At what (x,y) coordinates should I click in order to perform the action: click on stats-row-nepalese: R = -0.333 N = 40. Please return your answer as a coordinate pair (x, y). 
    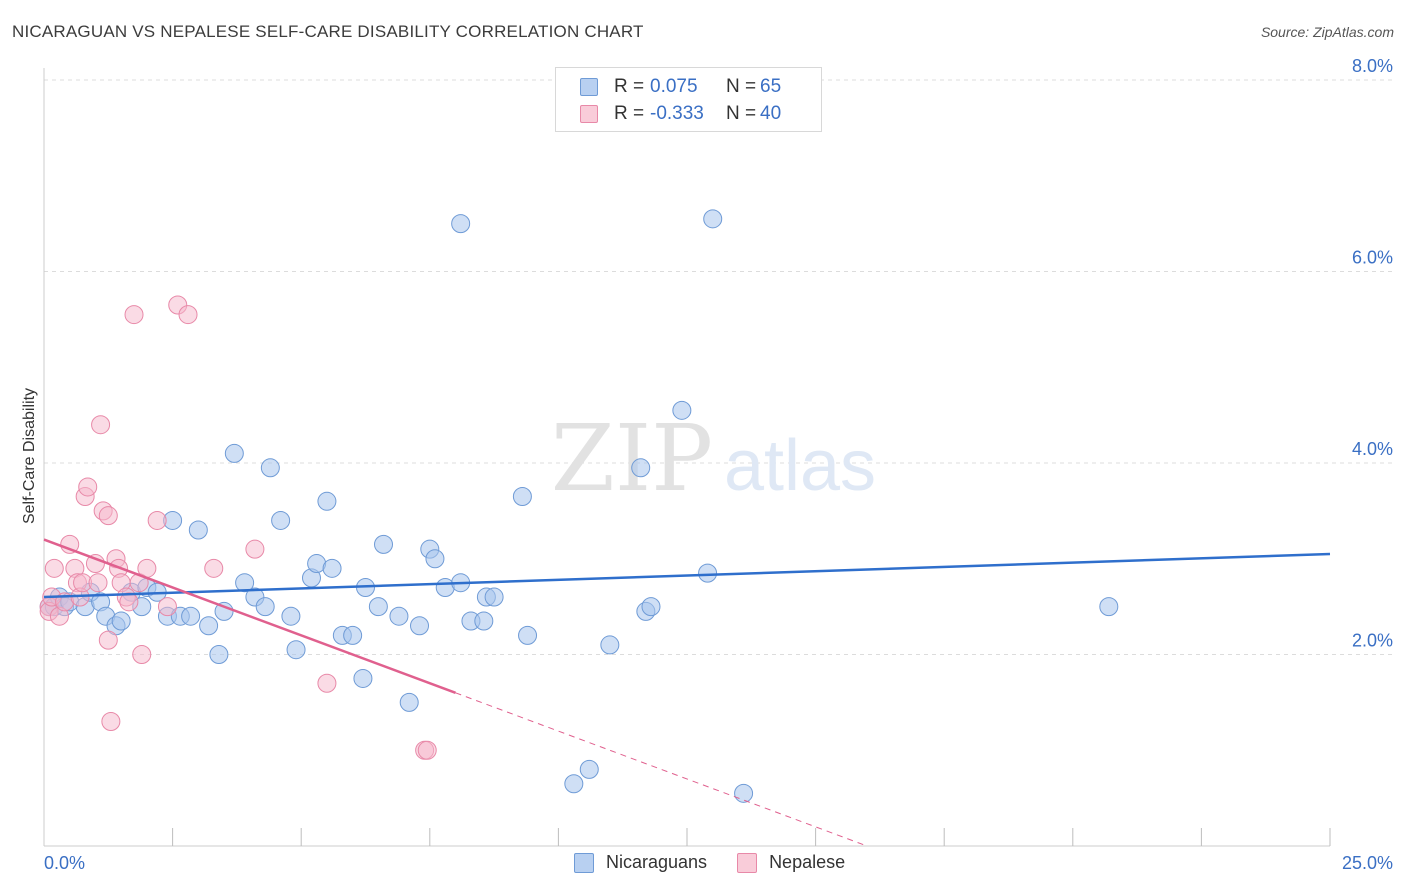
    Looking at the image, I should click on (680, 114).